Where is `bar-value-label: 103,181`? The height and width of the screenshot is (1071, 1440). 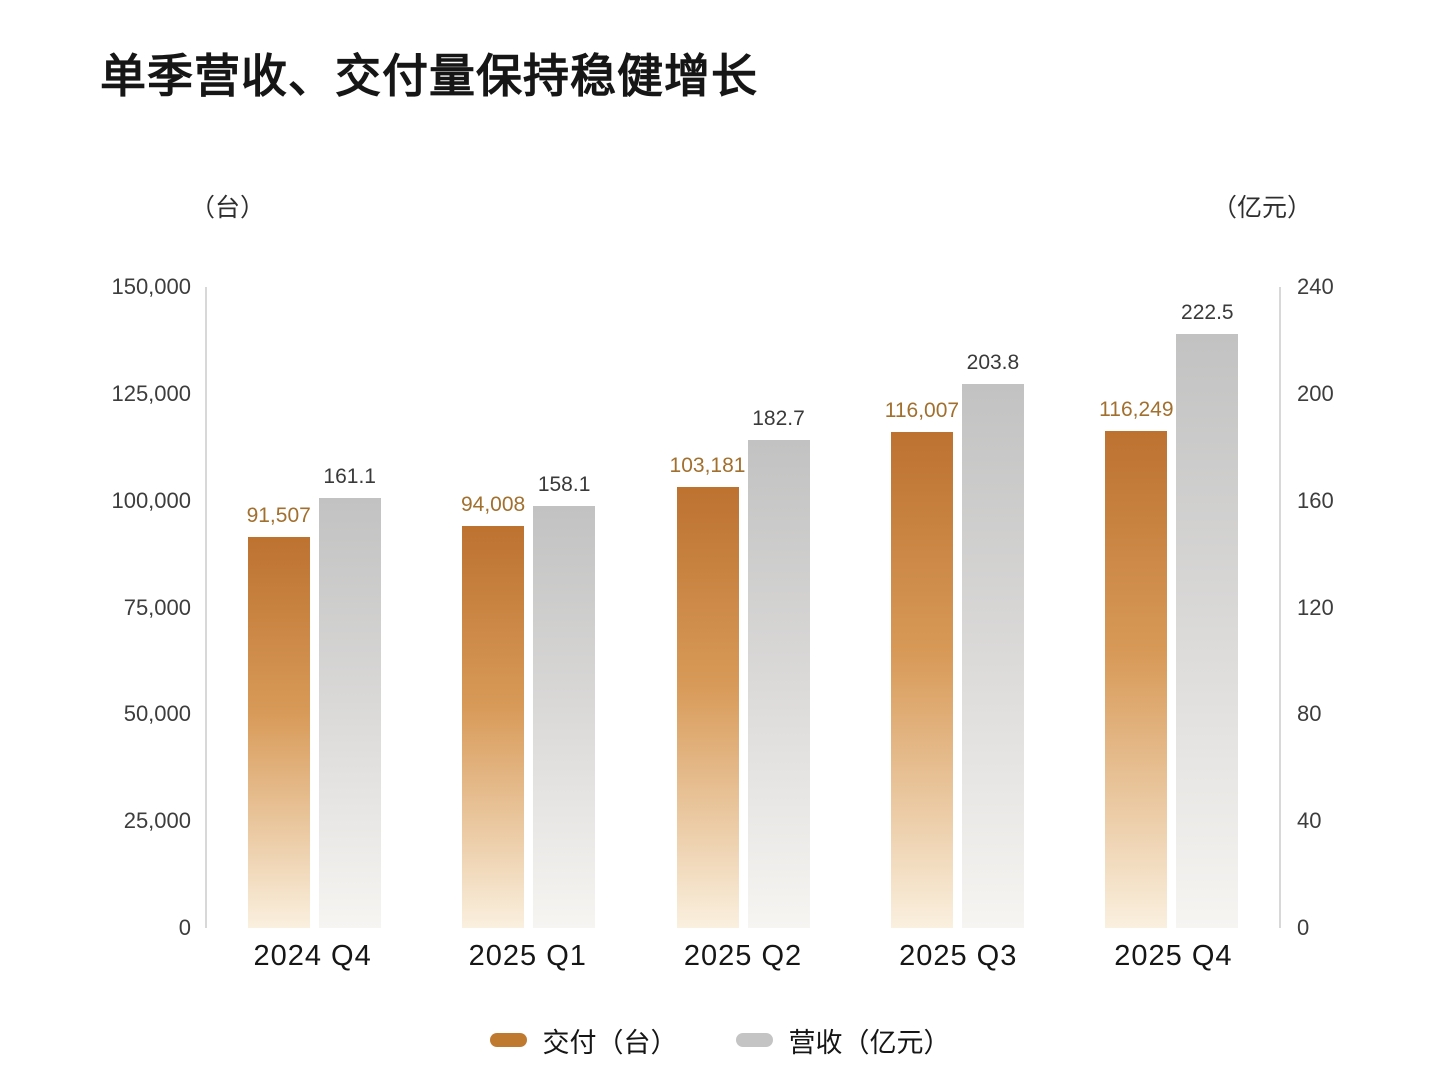
bar-value-label: 103,181 is located at coordinates (707, 466).